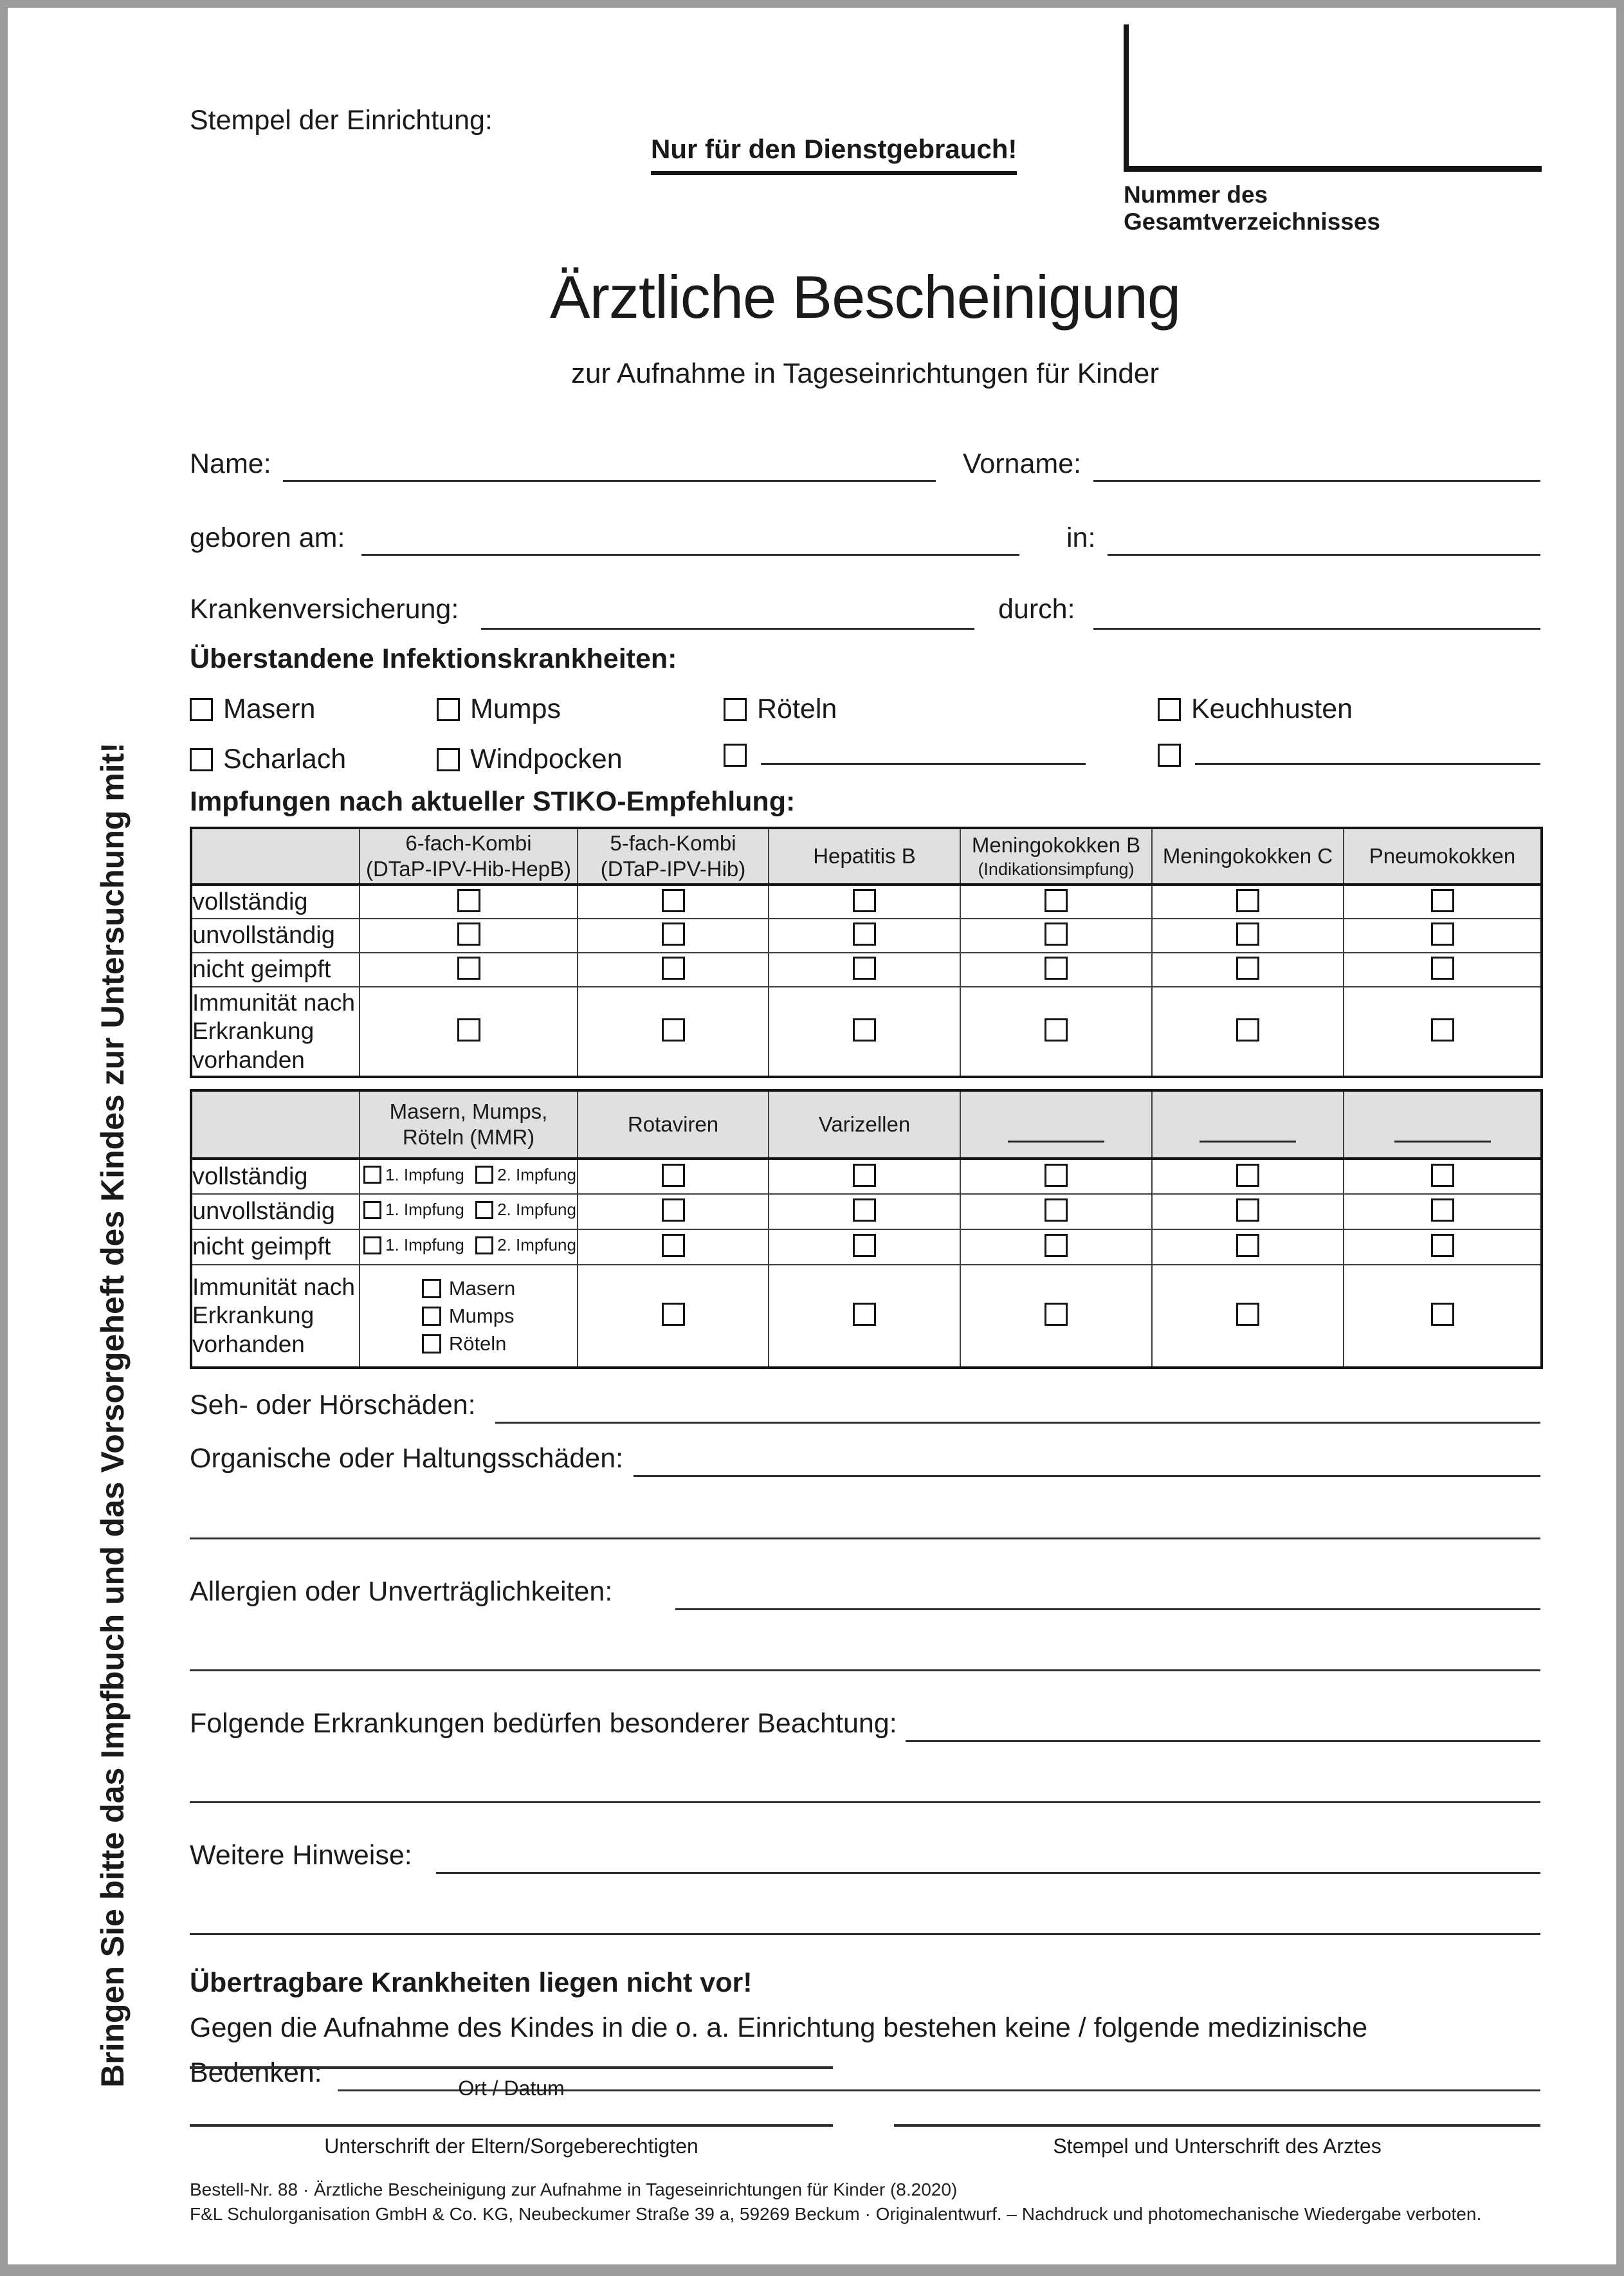 The width and height of the screenshot is (1624, 2276). I want to click on checkbox-scharlach, so click(202, 759).